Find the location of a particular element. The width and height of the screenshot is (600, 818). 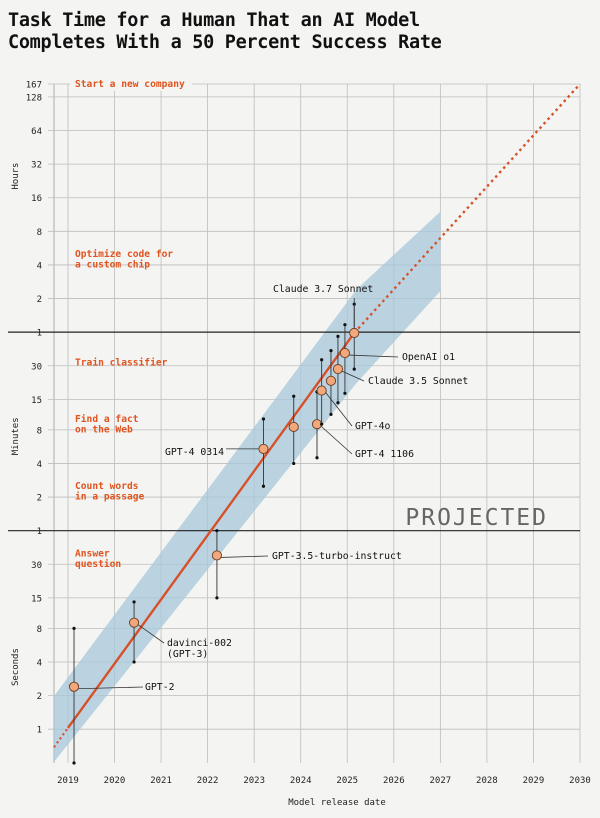

model-label: GPT-4 0314 is located at coordinates (194, 452).